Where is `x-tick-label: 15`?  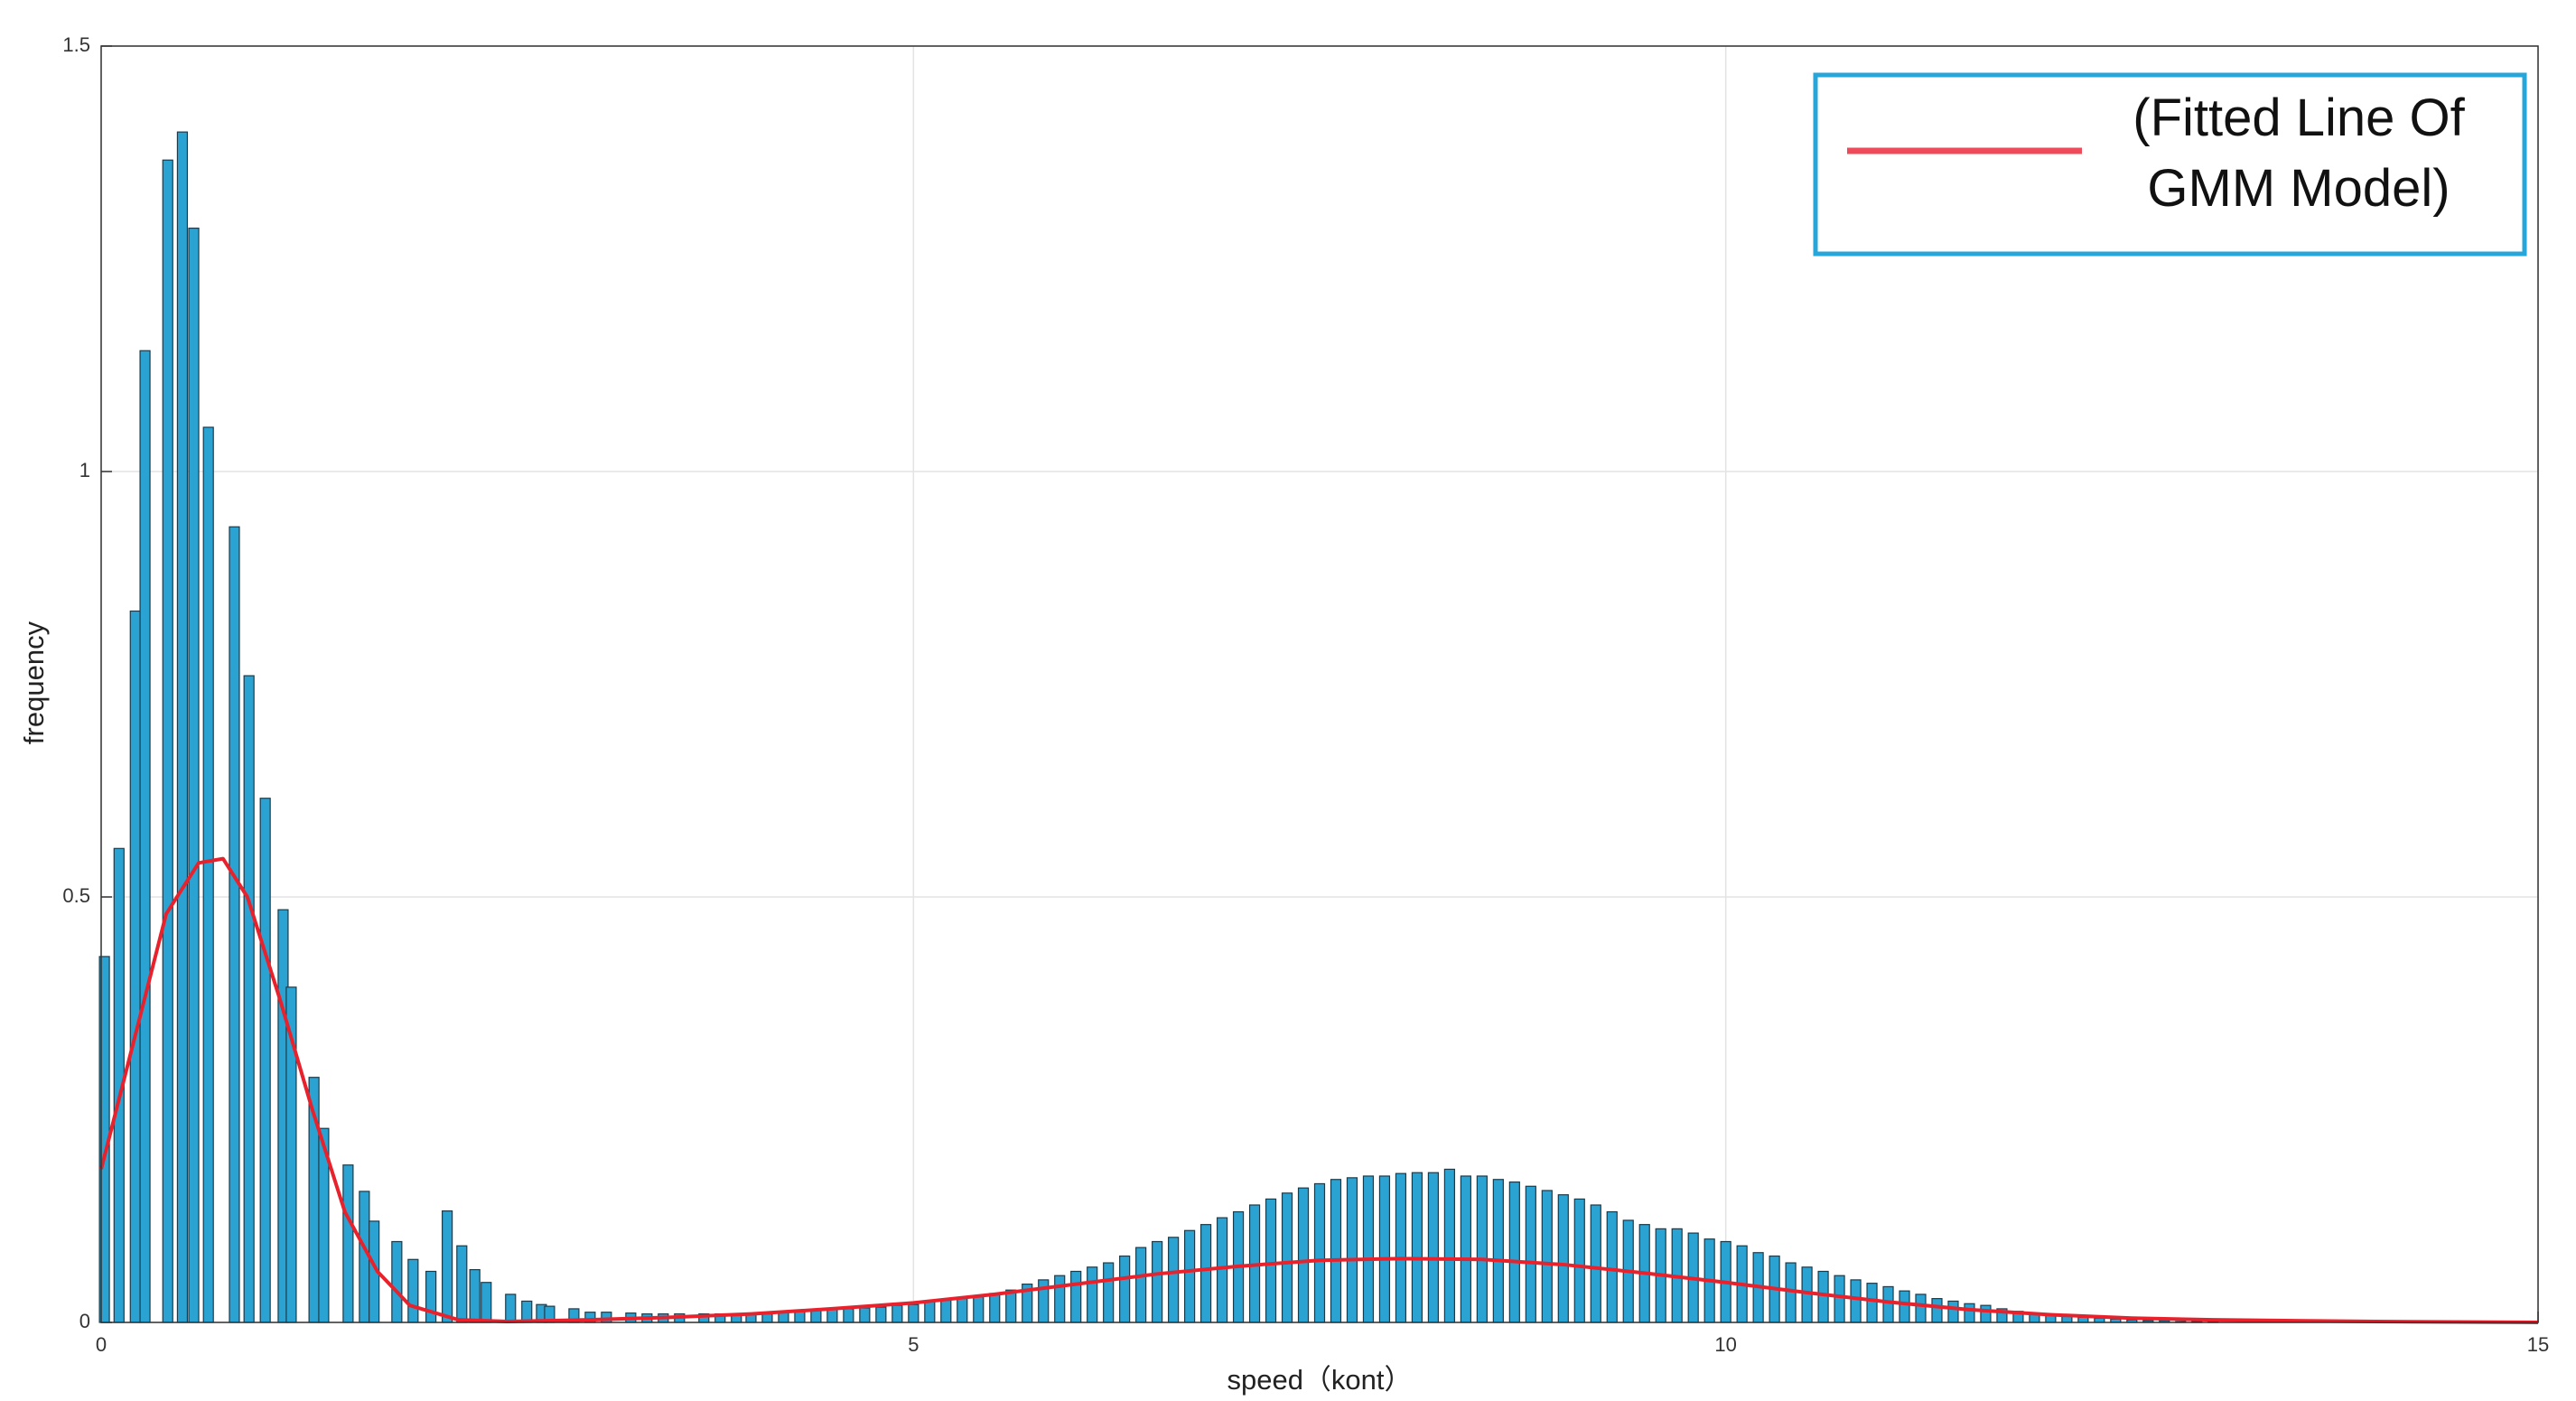
x-tick-label: 15 is located at coordinates (2538, 1344).